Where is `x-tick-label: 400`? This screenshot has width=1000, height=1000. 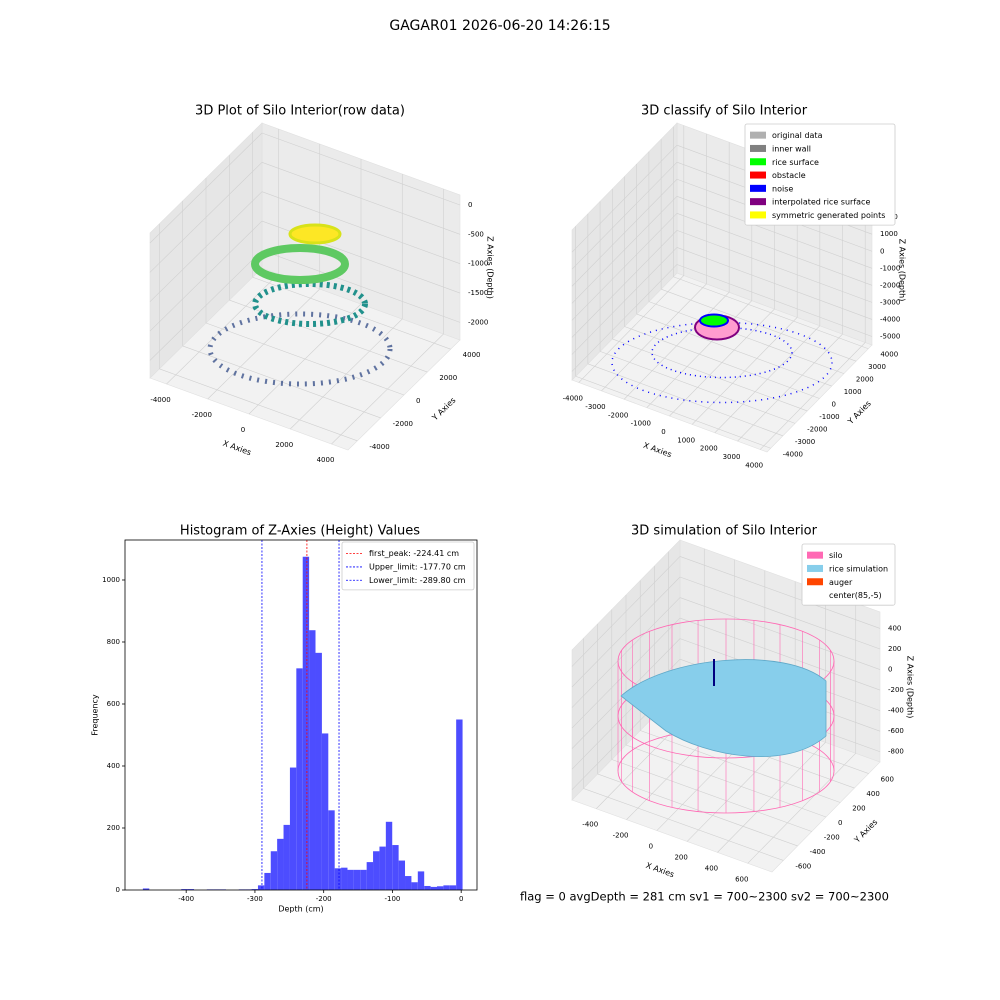
x-tick-label: 400 is located at coordinates (711, 868).